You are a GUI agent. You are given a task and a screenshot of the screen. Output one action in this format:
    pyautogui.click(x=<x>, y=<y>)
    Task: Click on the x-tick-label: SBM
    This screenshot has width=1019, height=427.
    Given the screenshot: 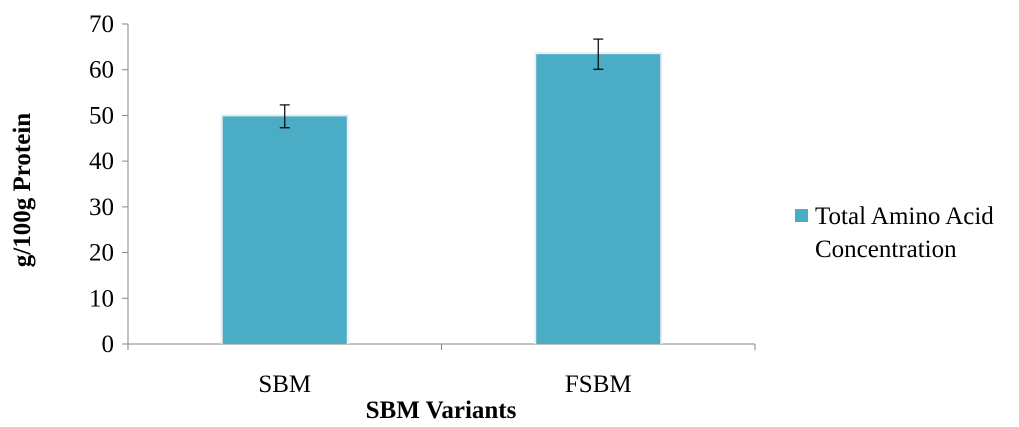 What is the action you would take?
    pyautogui.click(x=284, y=384)
    